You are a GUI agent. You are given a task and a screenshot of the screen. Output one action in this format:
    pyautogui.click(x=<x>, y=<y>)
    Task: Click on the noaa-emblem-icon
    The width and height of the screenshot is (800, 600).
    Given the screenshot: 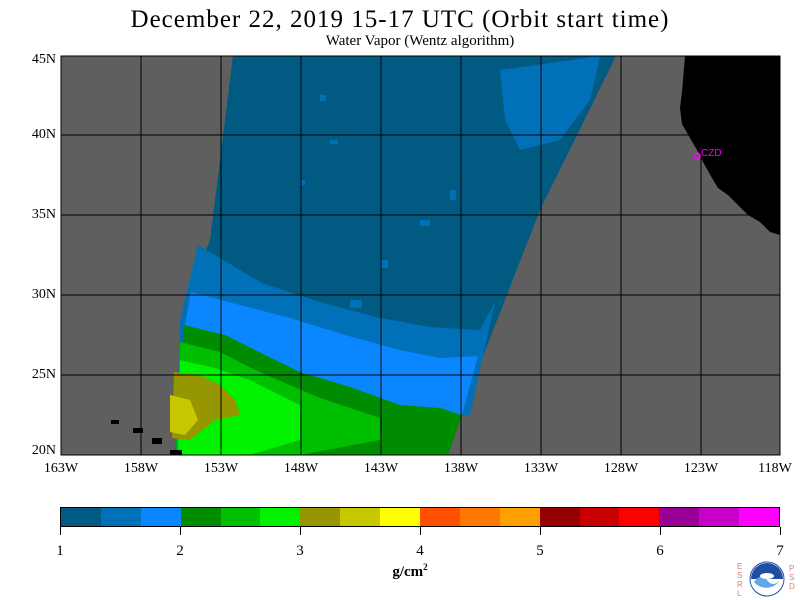 What is the action you would take?
    pyautogui.click(x=767, y=579)
    